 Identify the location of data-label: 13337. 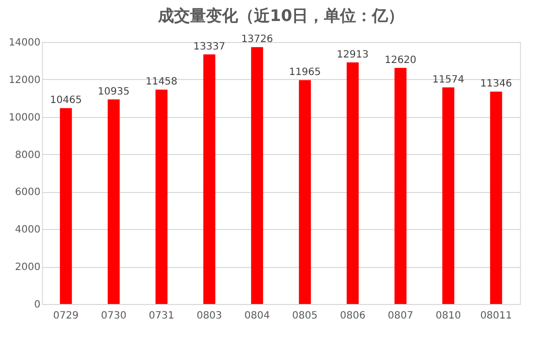
(209, 46).